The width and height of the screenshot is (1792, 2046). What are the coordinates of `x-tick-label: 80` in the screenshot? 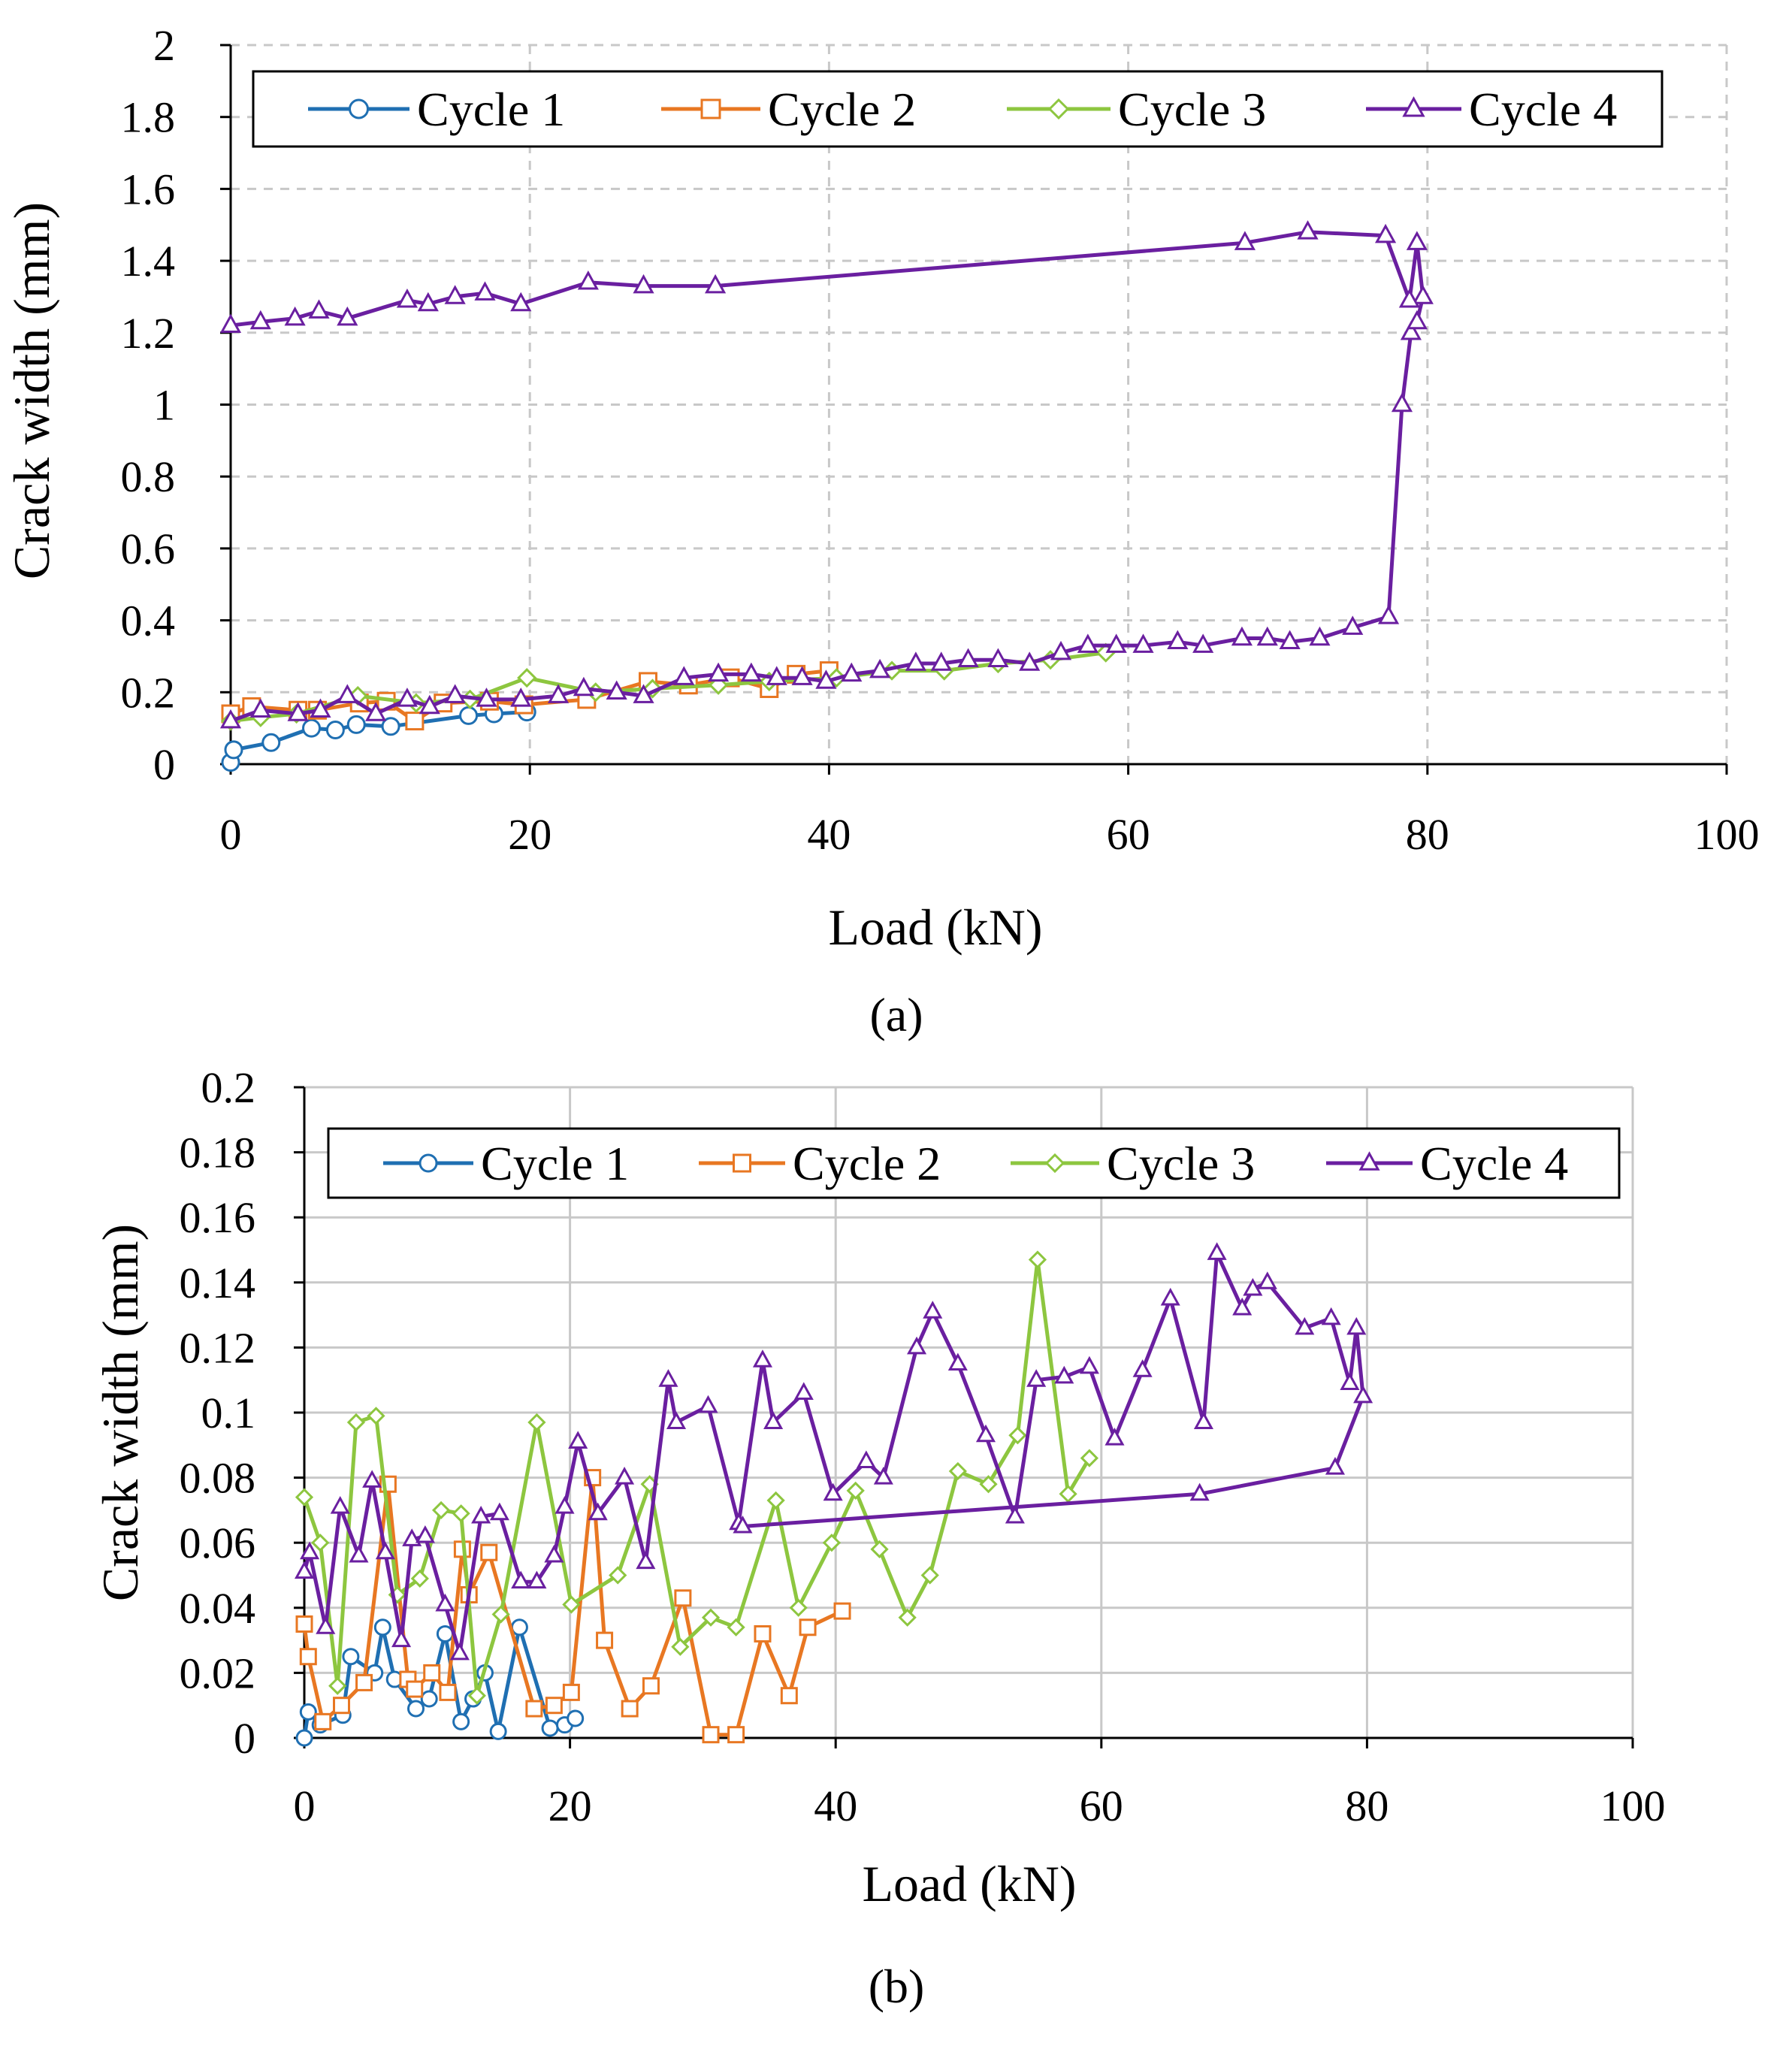 It's located at (1367, 1806).